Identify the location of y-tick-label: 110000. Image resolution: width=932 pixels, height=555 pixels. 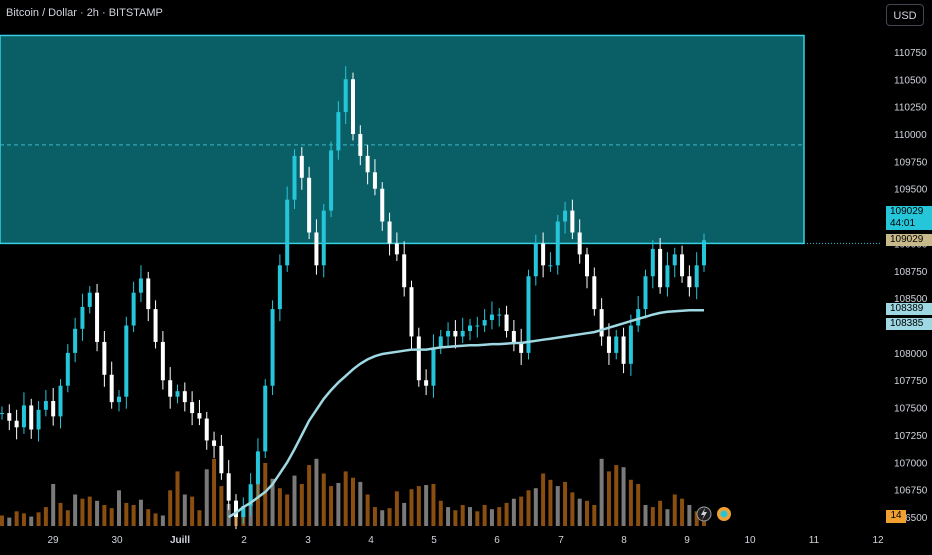
(910, 135).